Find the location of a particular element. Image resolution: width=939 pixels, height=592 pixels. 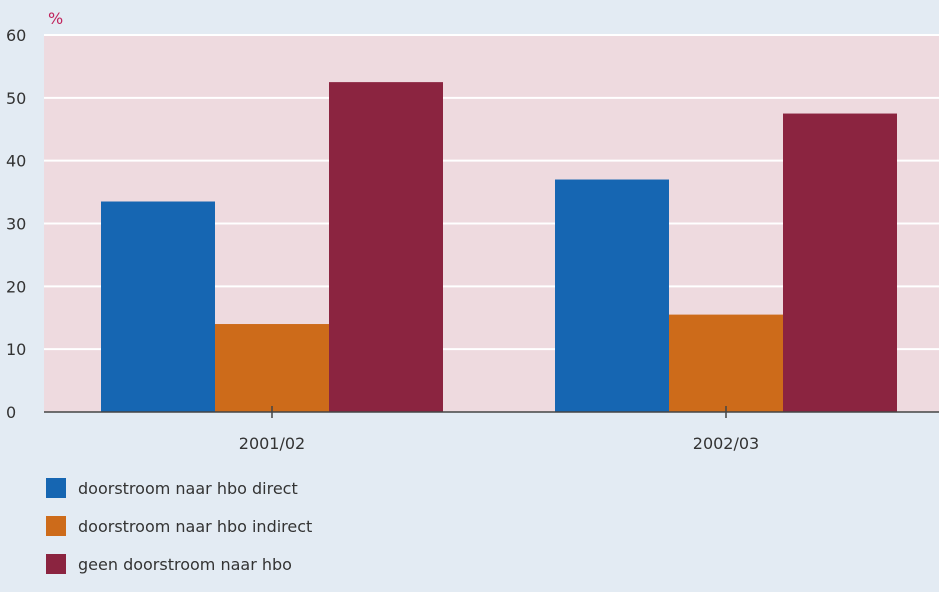

y-tick-label: 40 is located at coordinates (16, 161).